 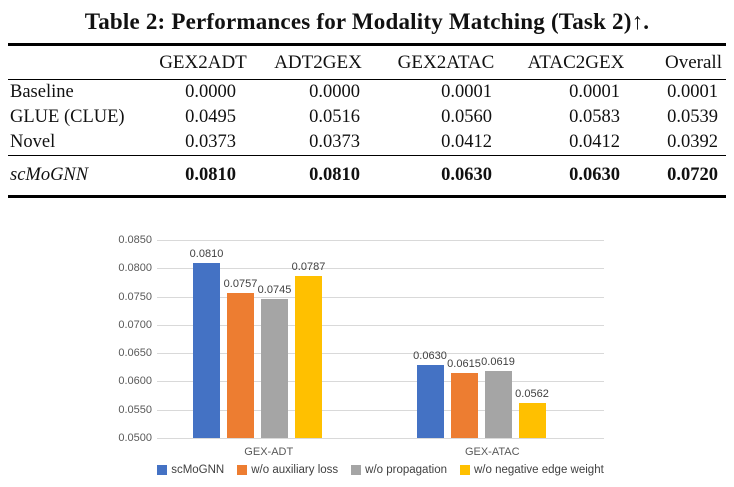 What do you see at coordinates (430, 355) in the screenshot?
I see `data-label: 0.0630` at bounding box center [430, 355].